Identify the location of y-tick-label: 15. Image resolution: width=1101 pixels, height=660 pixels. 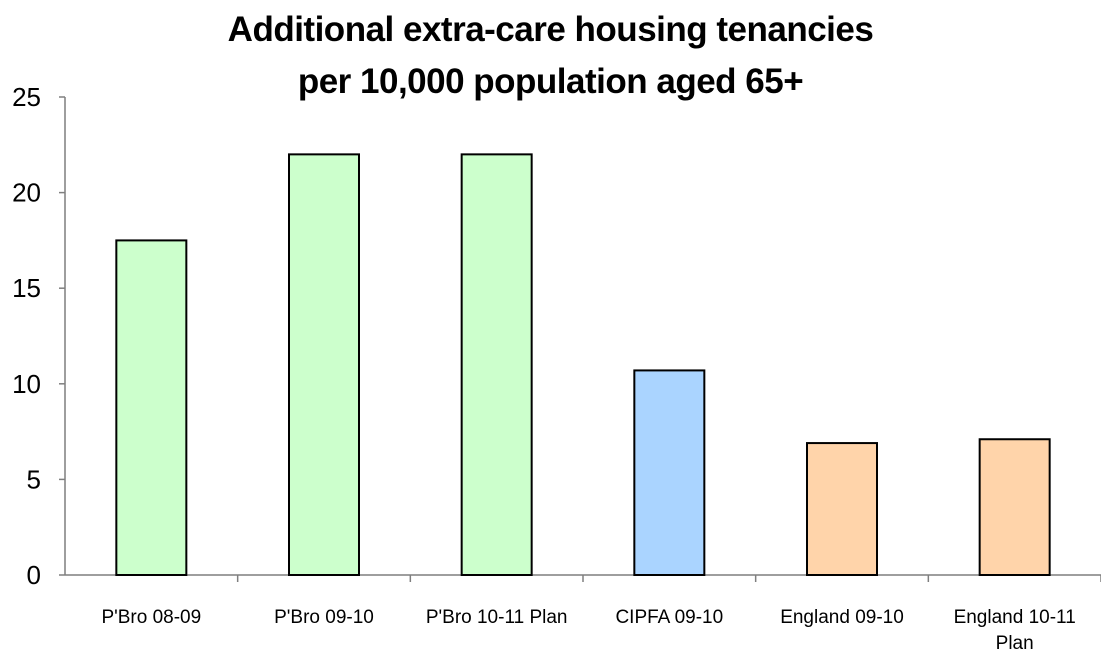
(26, 288).